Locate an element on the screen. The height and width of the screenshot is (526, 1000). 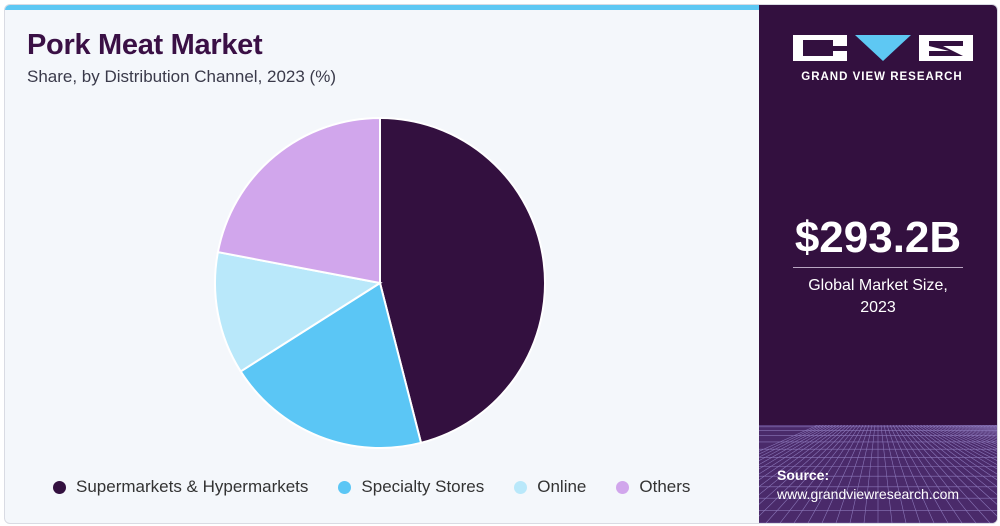
grid-background is located at coordinates (878, 474).